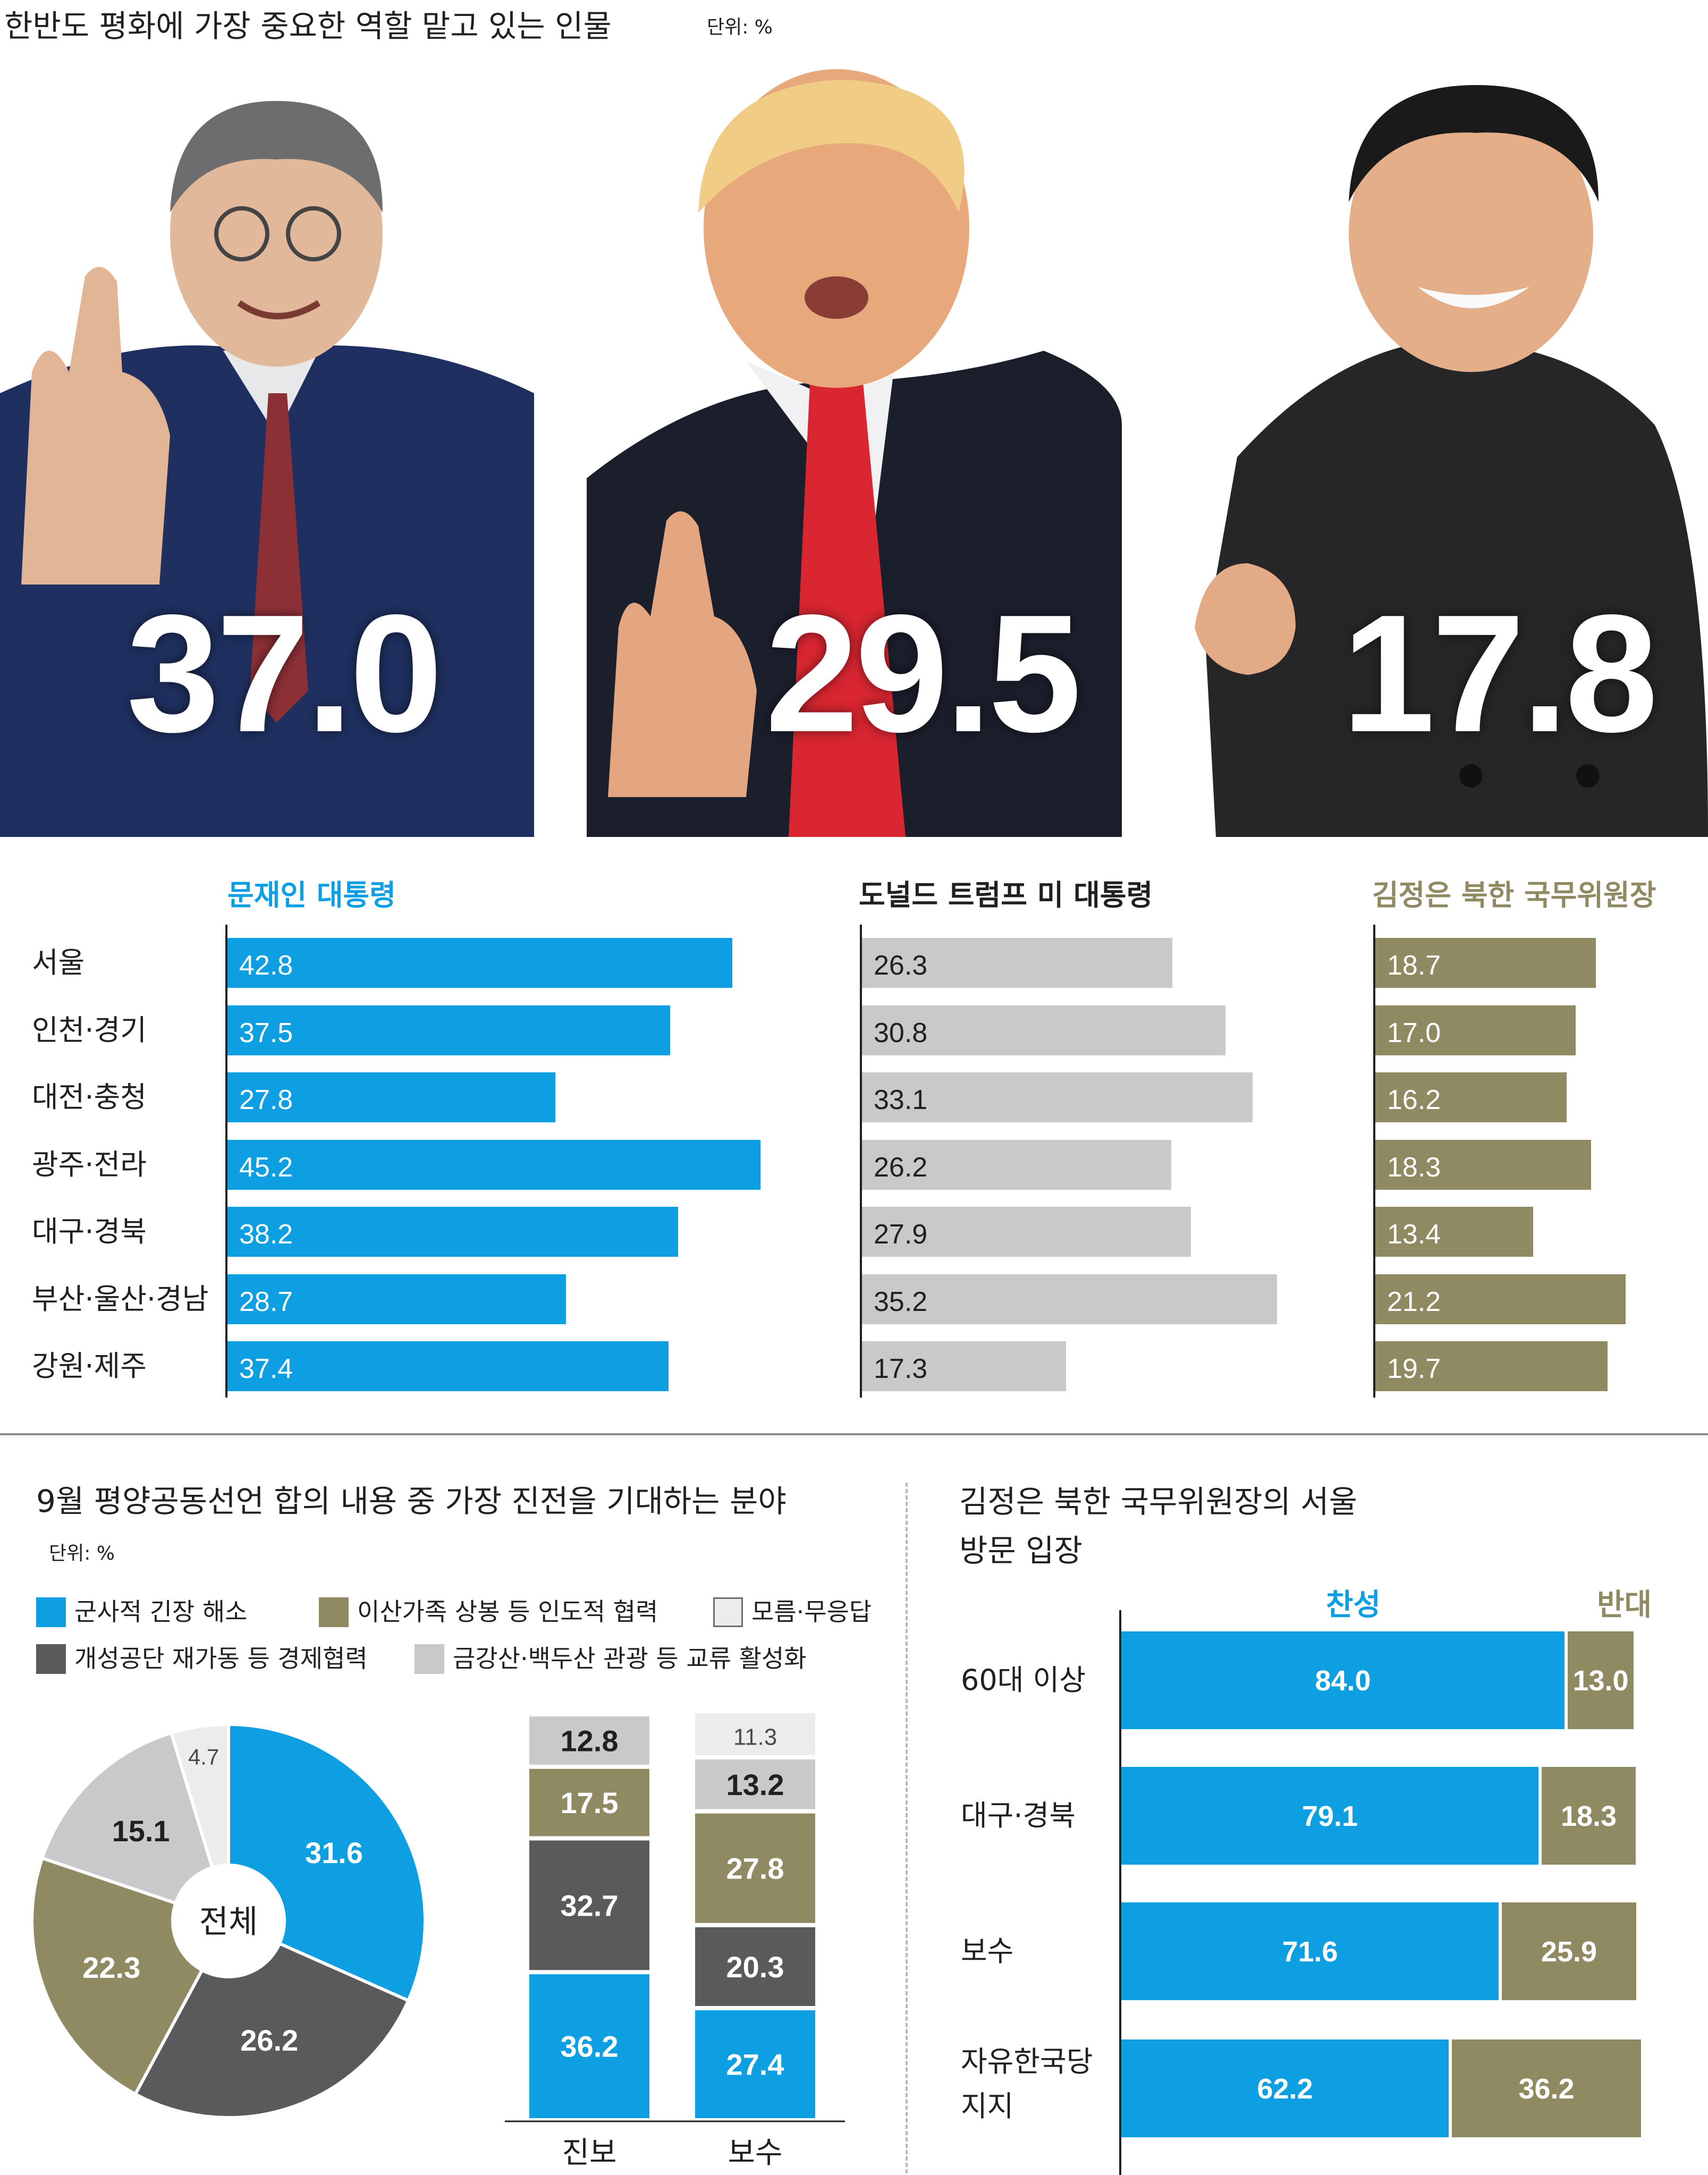 The image size is (1708, 2175). I want to click on stacked-segment-label: 27.8, so click(755, 1868).